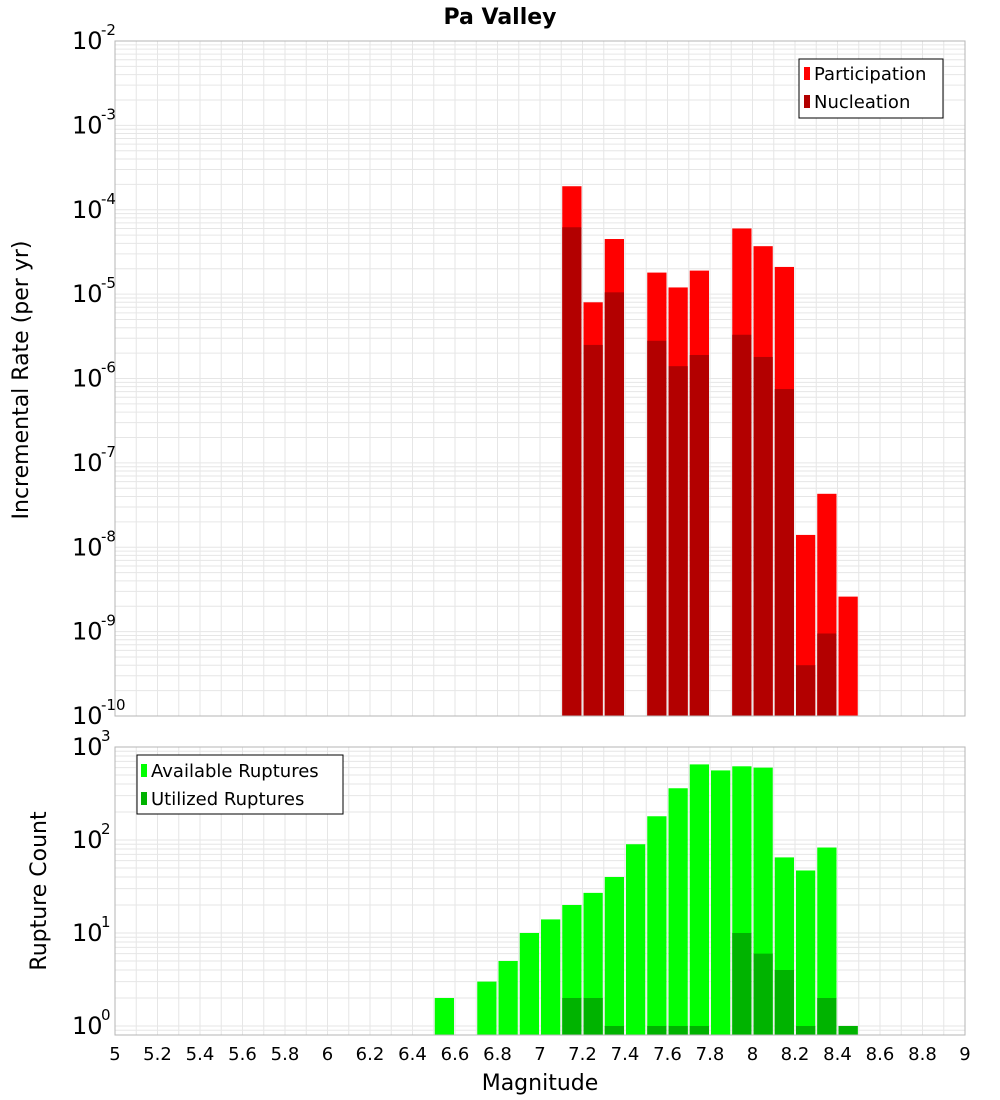  Describe the element at coordinates (108, 30) in the screenshot. I see `top-y-tick-exponent: -2` at that location.